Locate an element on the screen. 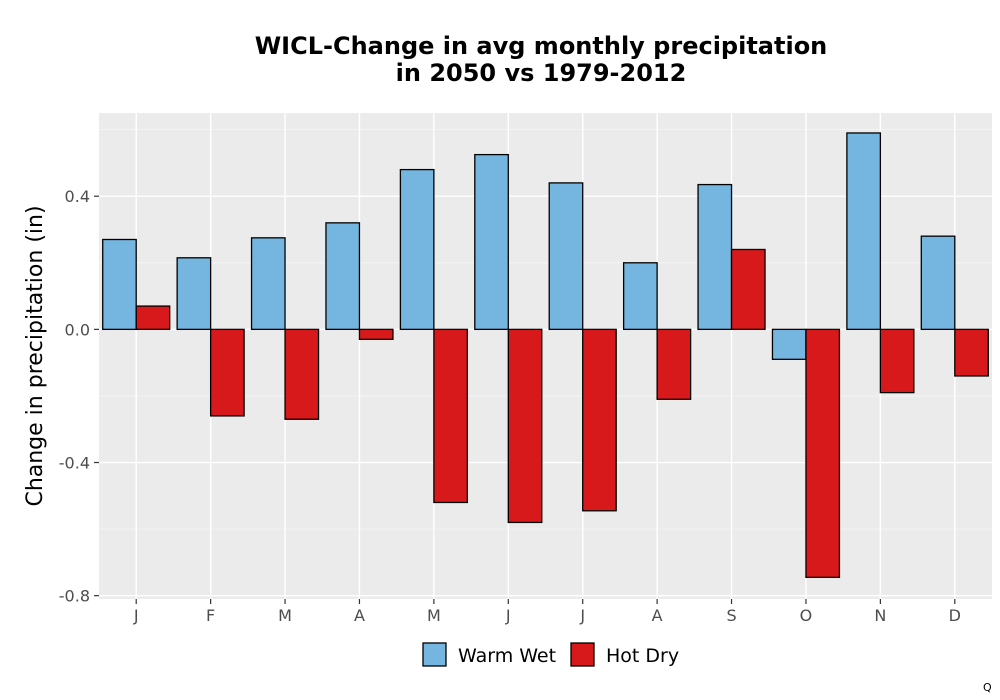 This screenshot has height=700, width=1000. legend-label: Hot Dry is located at coordinates (642, 656).